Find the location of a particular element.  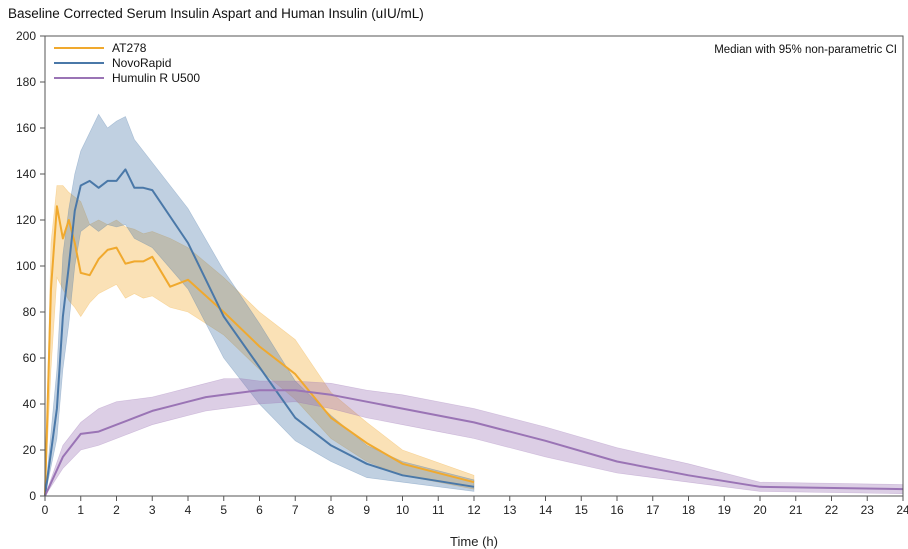

x-tick-label: 0 is located at coordinates (45, 510).